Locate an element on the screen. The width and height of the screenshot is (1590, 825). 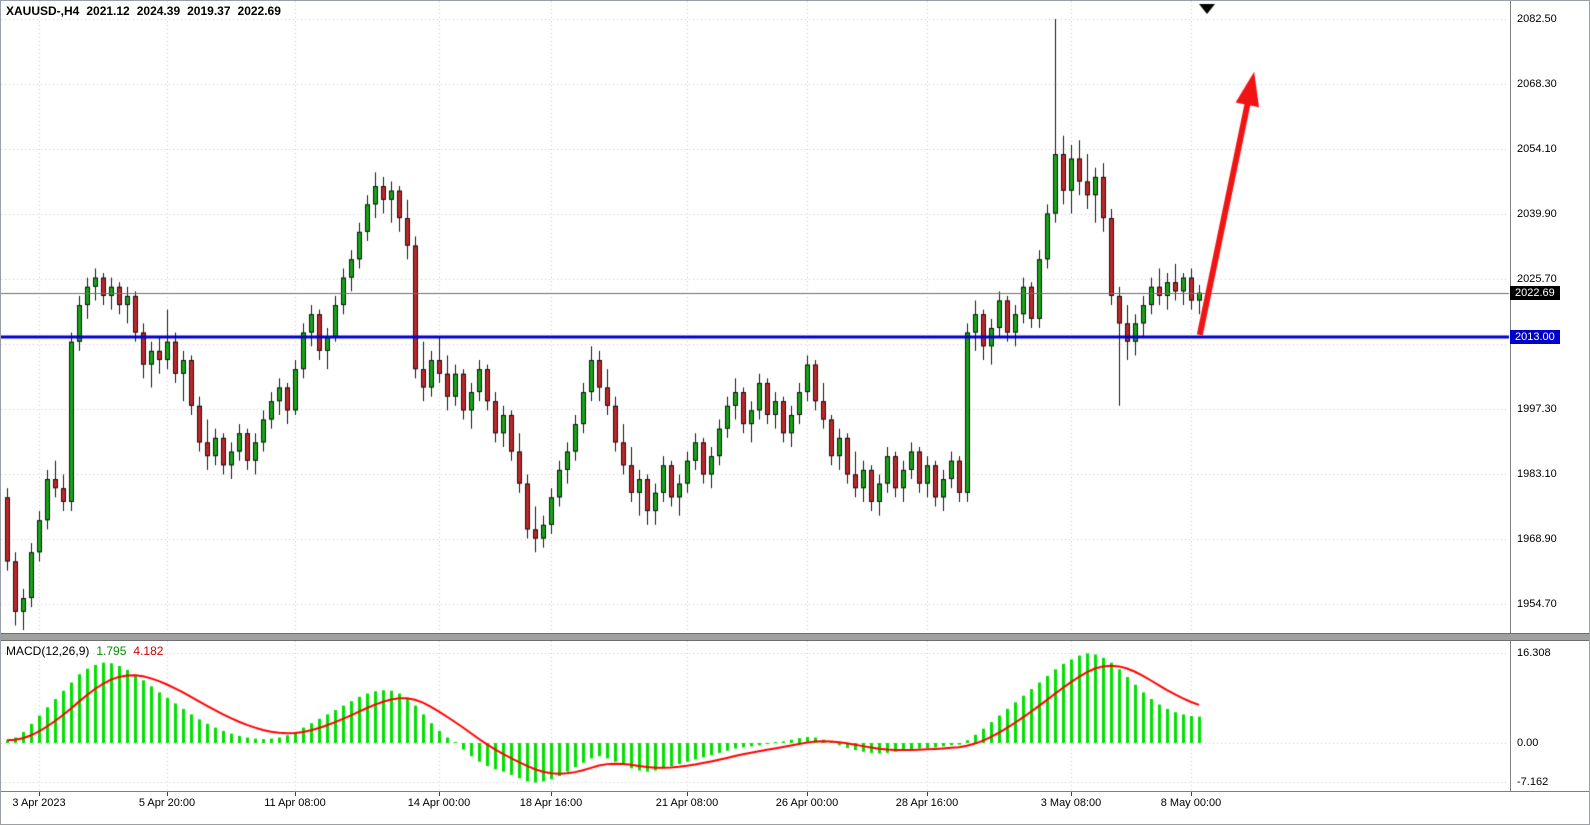
panel-splitter is located at coordinates (795, 637).